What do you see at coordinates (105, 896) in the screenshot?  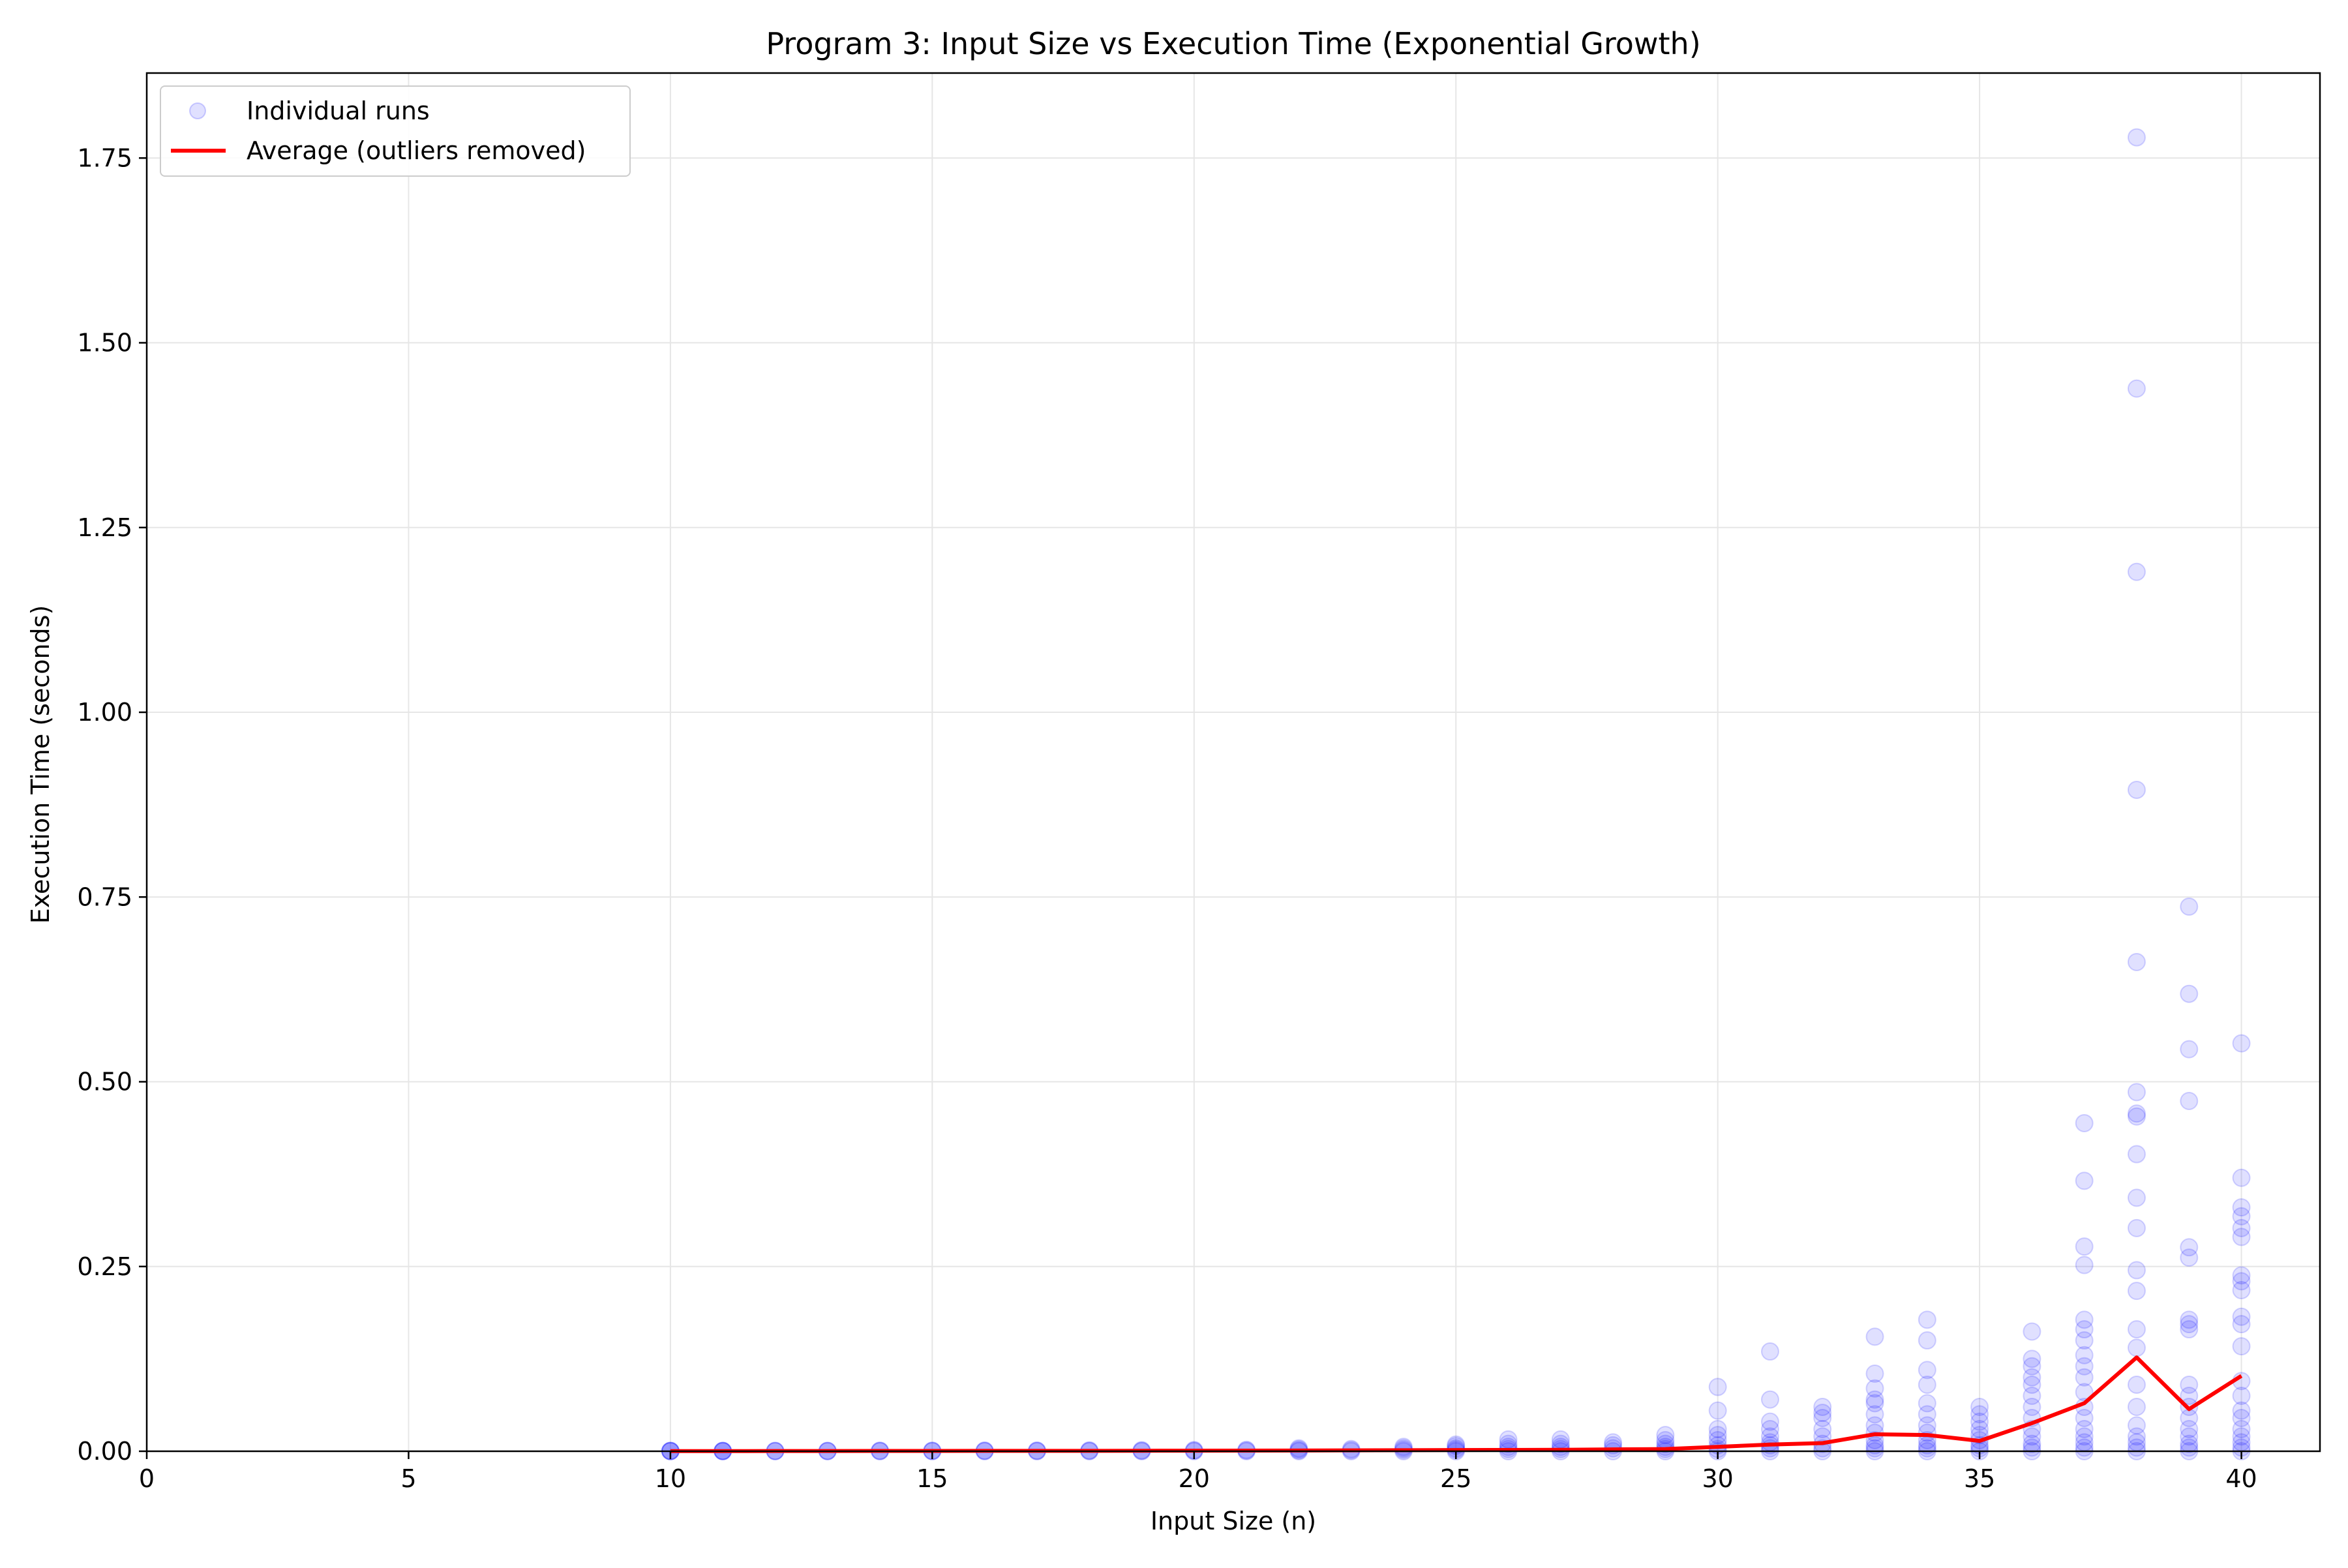 I see `y-tick-label: 0.75` at bounding box center [105, 896].